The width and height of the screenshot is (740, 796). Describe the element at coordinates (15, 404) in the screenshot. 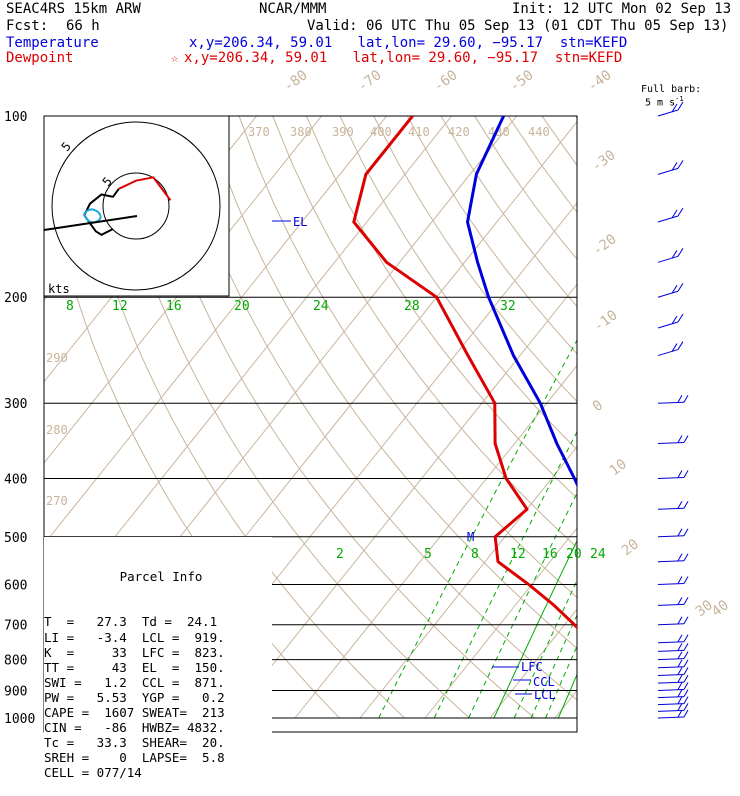

I see `pressure-tick-label: 300` at that location.